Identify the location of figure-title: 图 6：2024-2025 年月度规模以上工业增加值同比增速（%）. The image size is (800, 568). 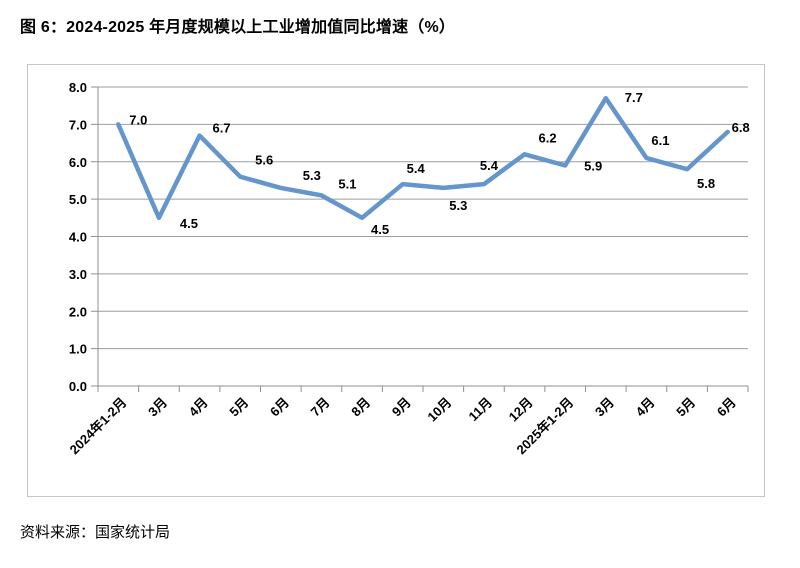
(238, 27).